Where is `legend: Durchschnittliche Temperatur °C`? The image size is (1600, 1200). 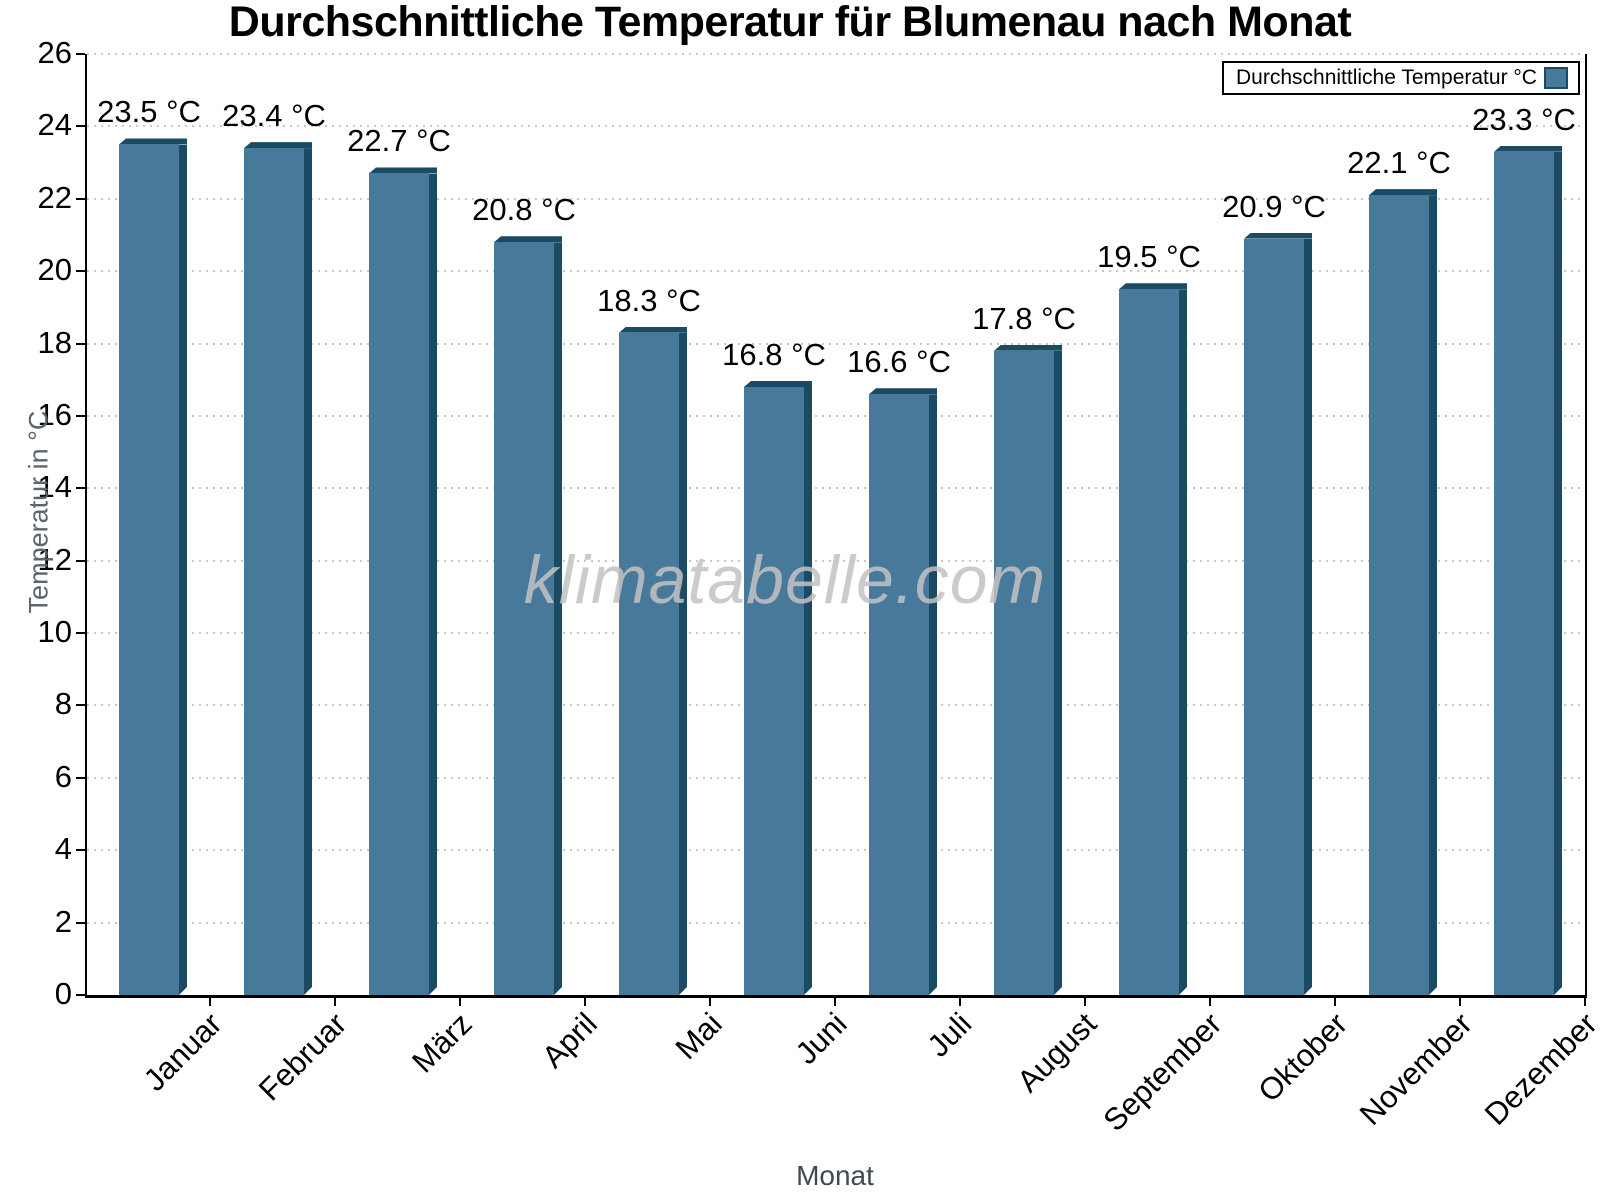 legend: Durchschnittliche Temperatur °C is located at coordinates (1401, 78).